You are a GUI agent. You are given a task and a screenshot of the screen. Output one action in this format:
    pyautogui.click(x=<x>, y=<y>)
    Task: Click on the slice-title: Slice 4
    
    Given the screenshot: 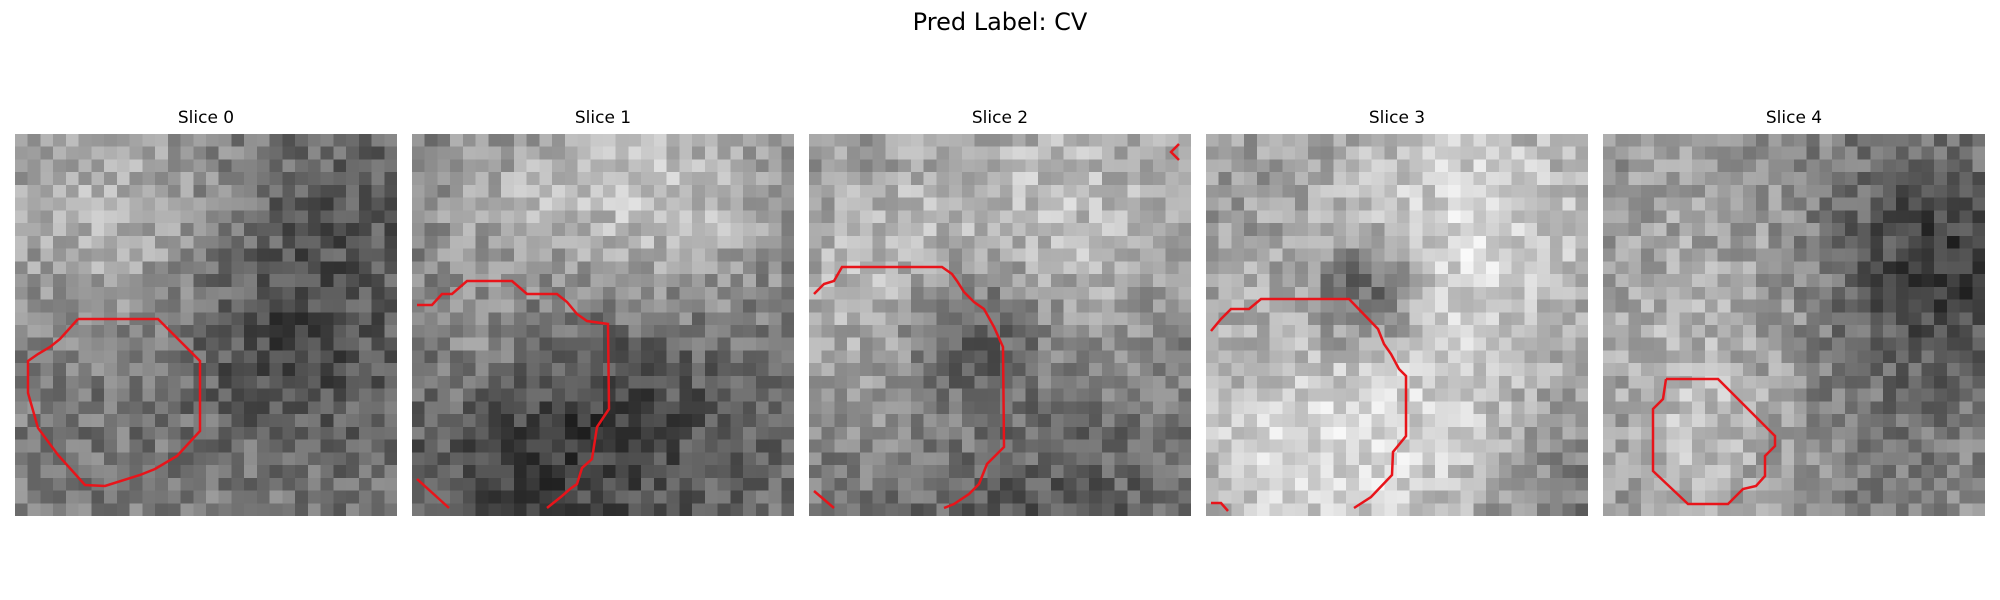 What is the action you would take?
    pyautogui.click(x=1794, y=118)
    